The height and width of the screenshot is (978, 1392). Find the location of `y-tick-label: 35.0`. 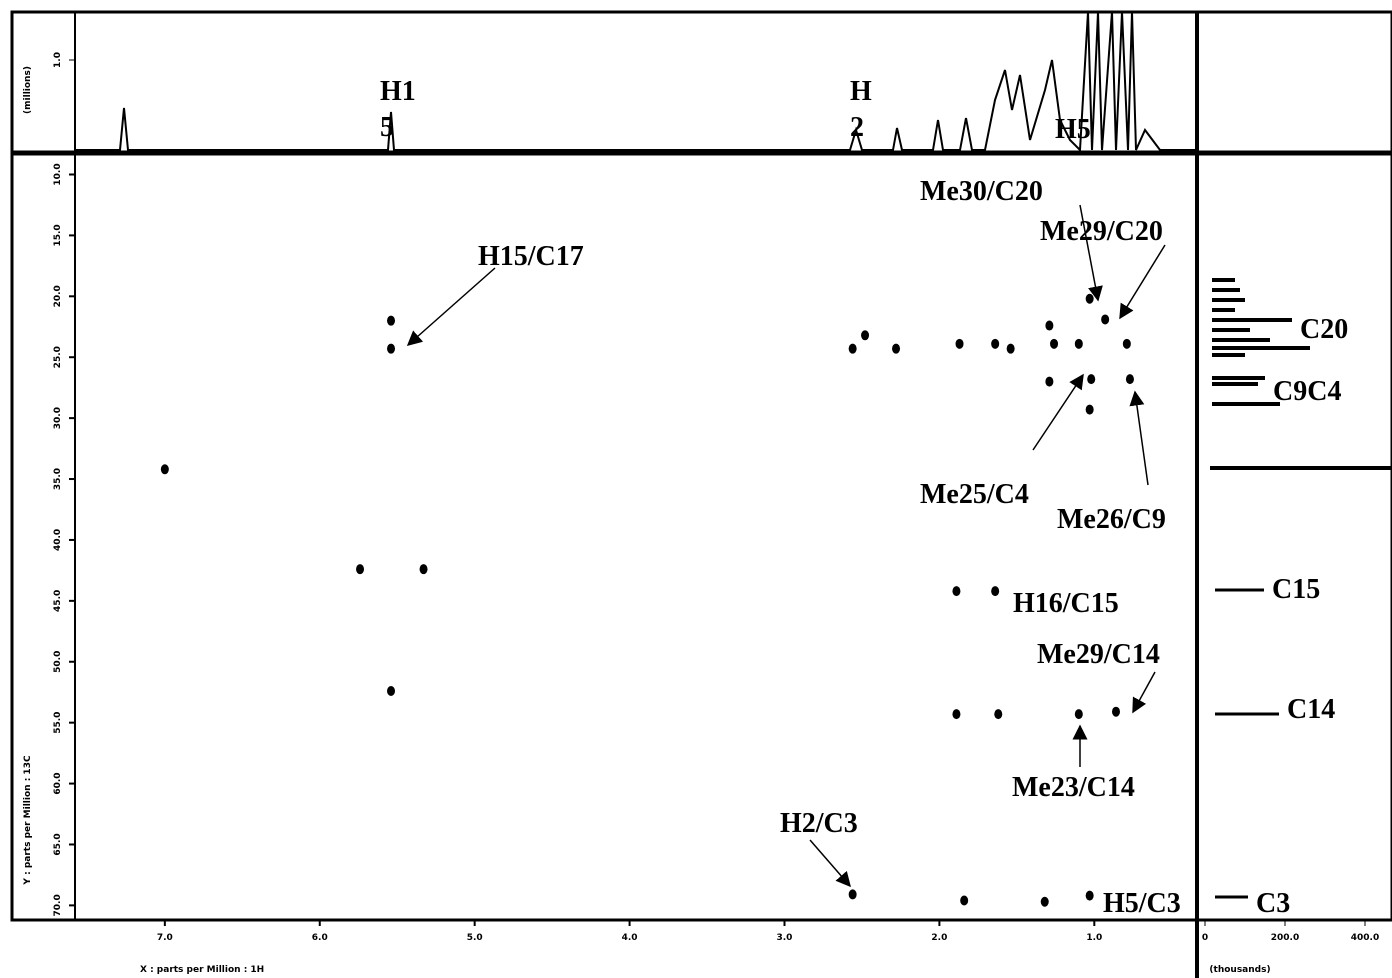

y-tick-label: 35.0 is located at coordinates (58, 479).